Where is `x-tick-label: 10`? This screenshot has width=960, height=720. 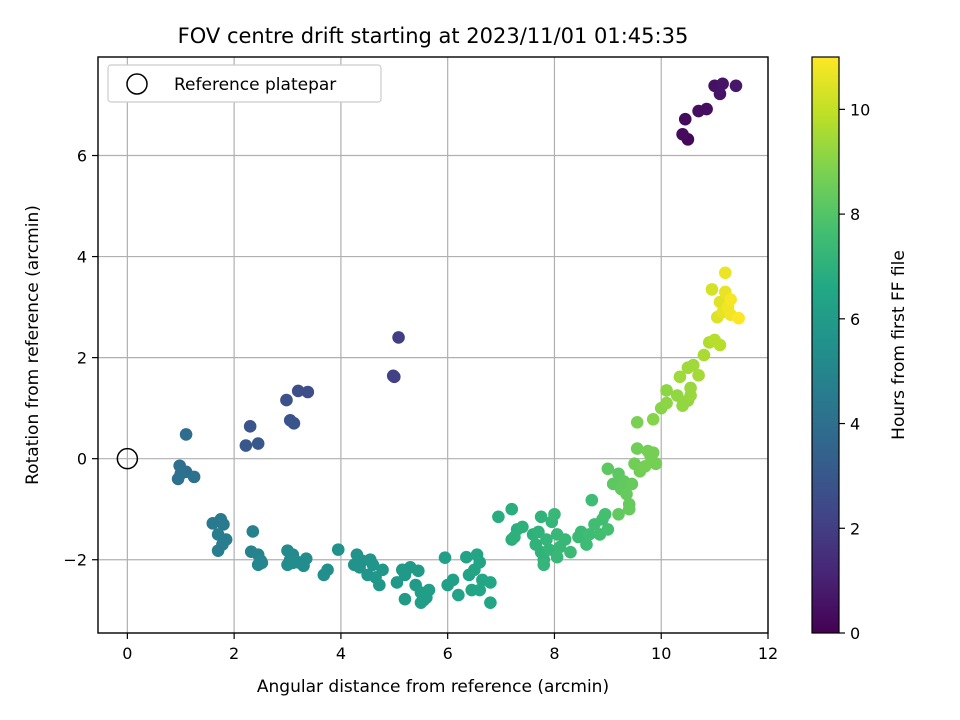 x-tick-label: 10 is located at coordinates (661, 653).